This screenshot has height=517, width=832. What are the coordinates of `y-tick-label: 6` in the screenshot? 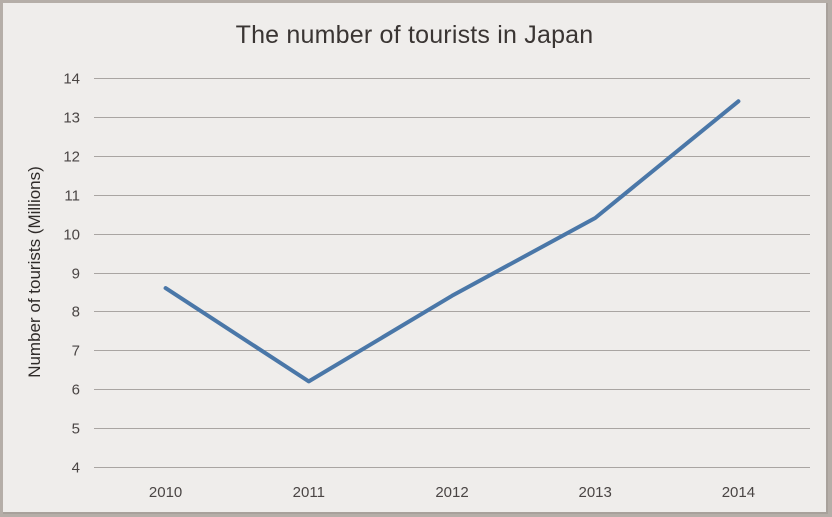 It's located at (76, 390).